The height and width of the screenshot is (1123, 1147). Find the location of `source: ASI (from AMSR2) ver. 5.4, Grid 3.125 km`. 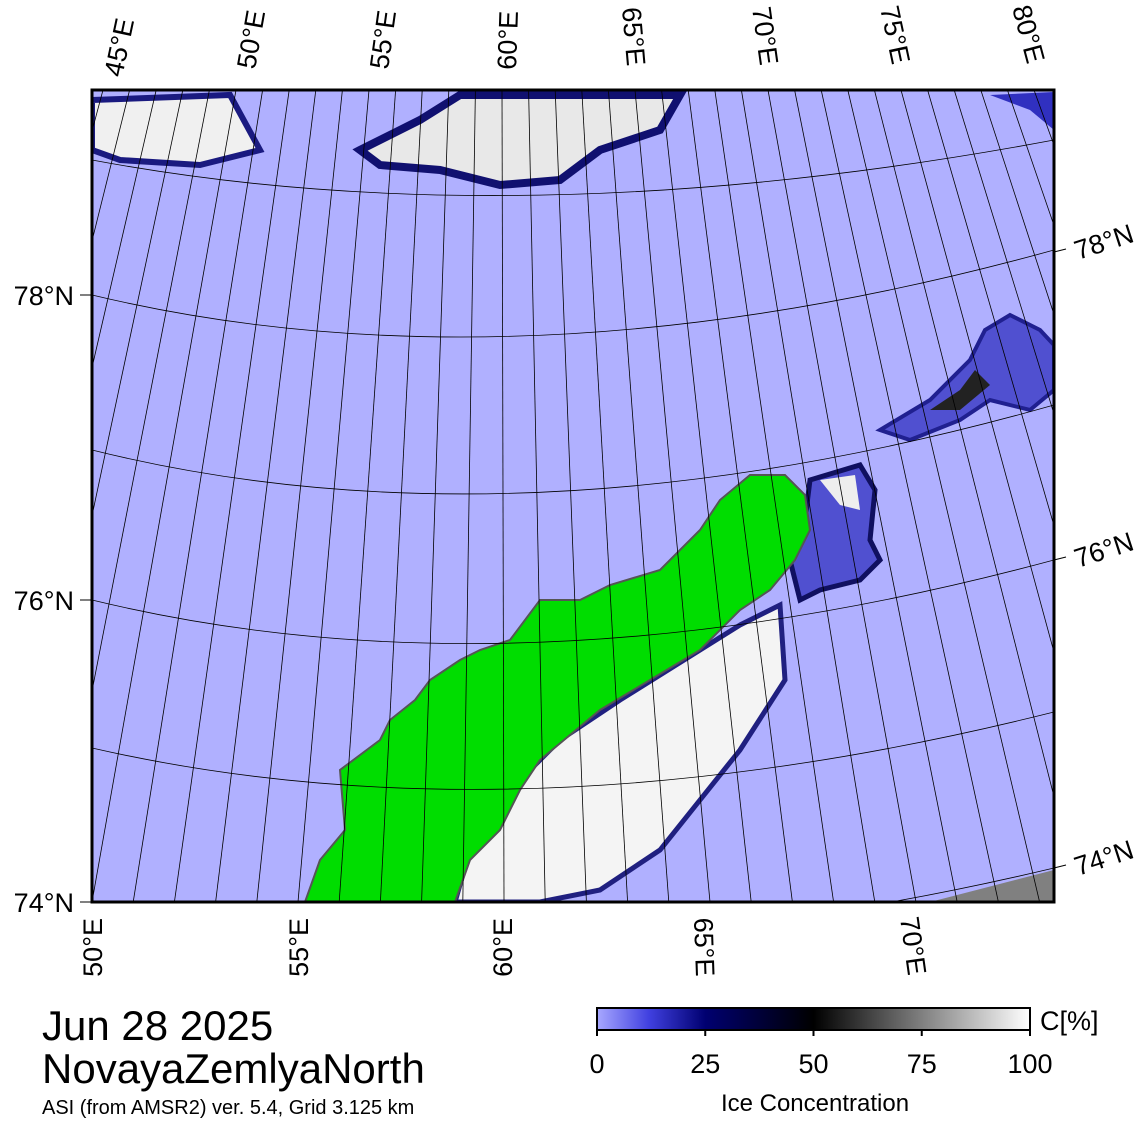

source: ASI (from AMSR2) ver. 5.4, Grid 3.125 km is located at coordinates (228, 1108).